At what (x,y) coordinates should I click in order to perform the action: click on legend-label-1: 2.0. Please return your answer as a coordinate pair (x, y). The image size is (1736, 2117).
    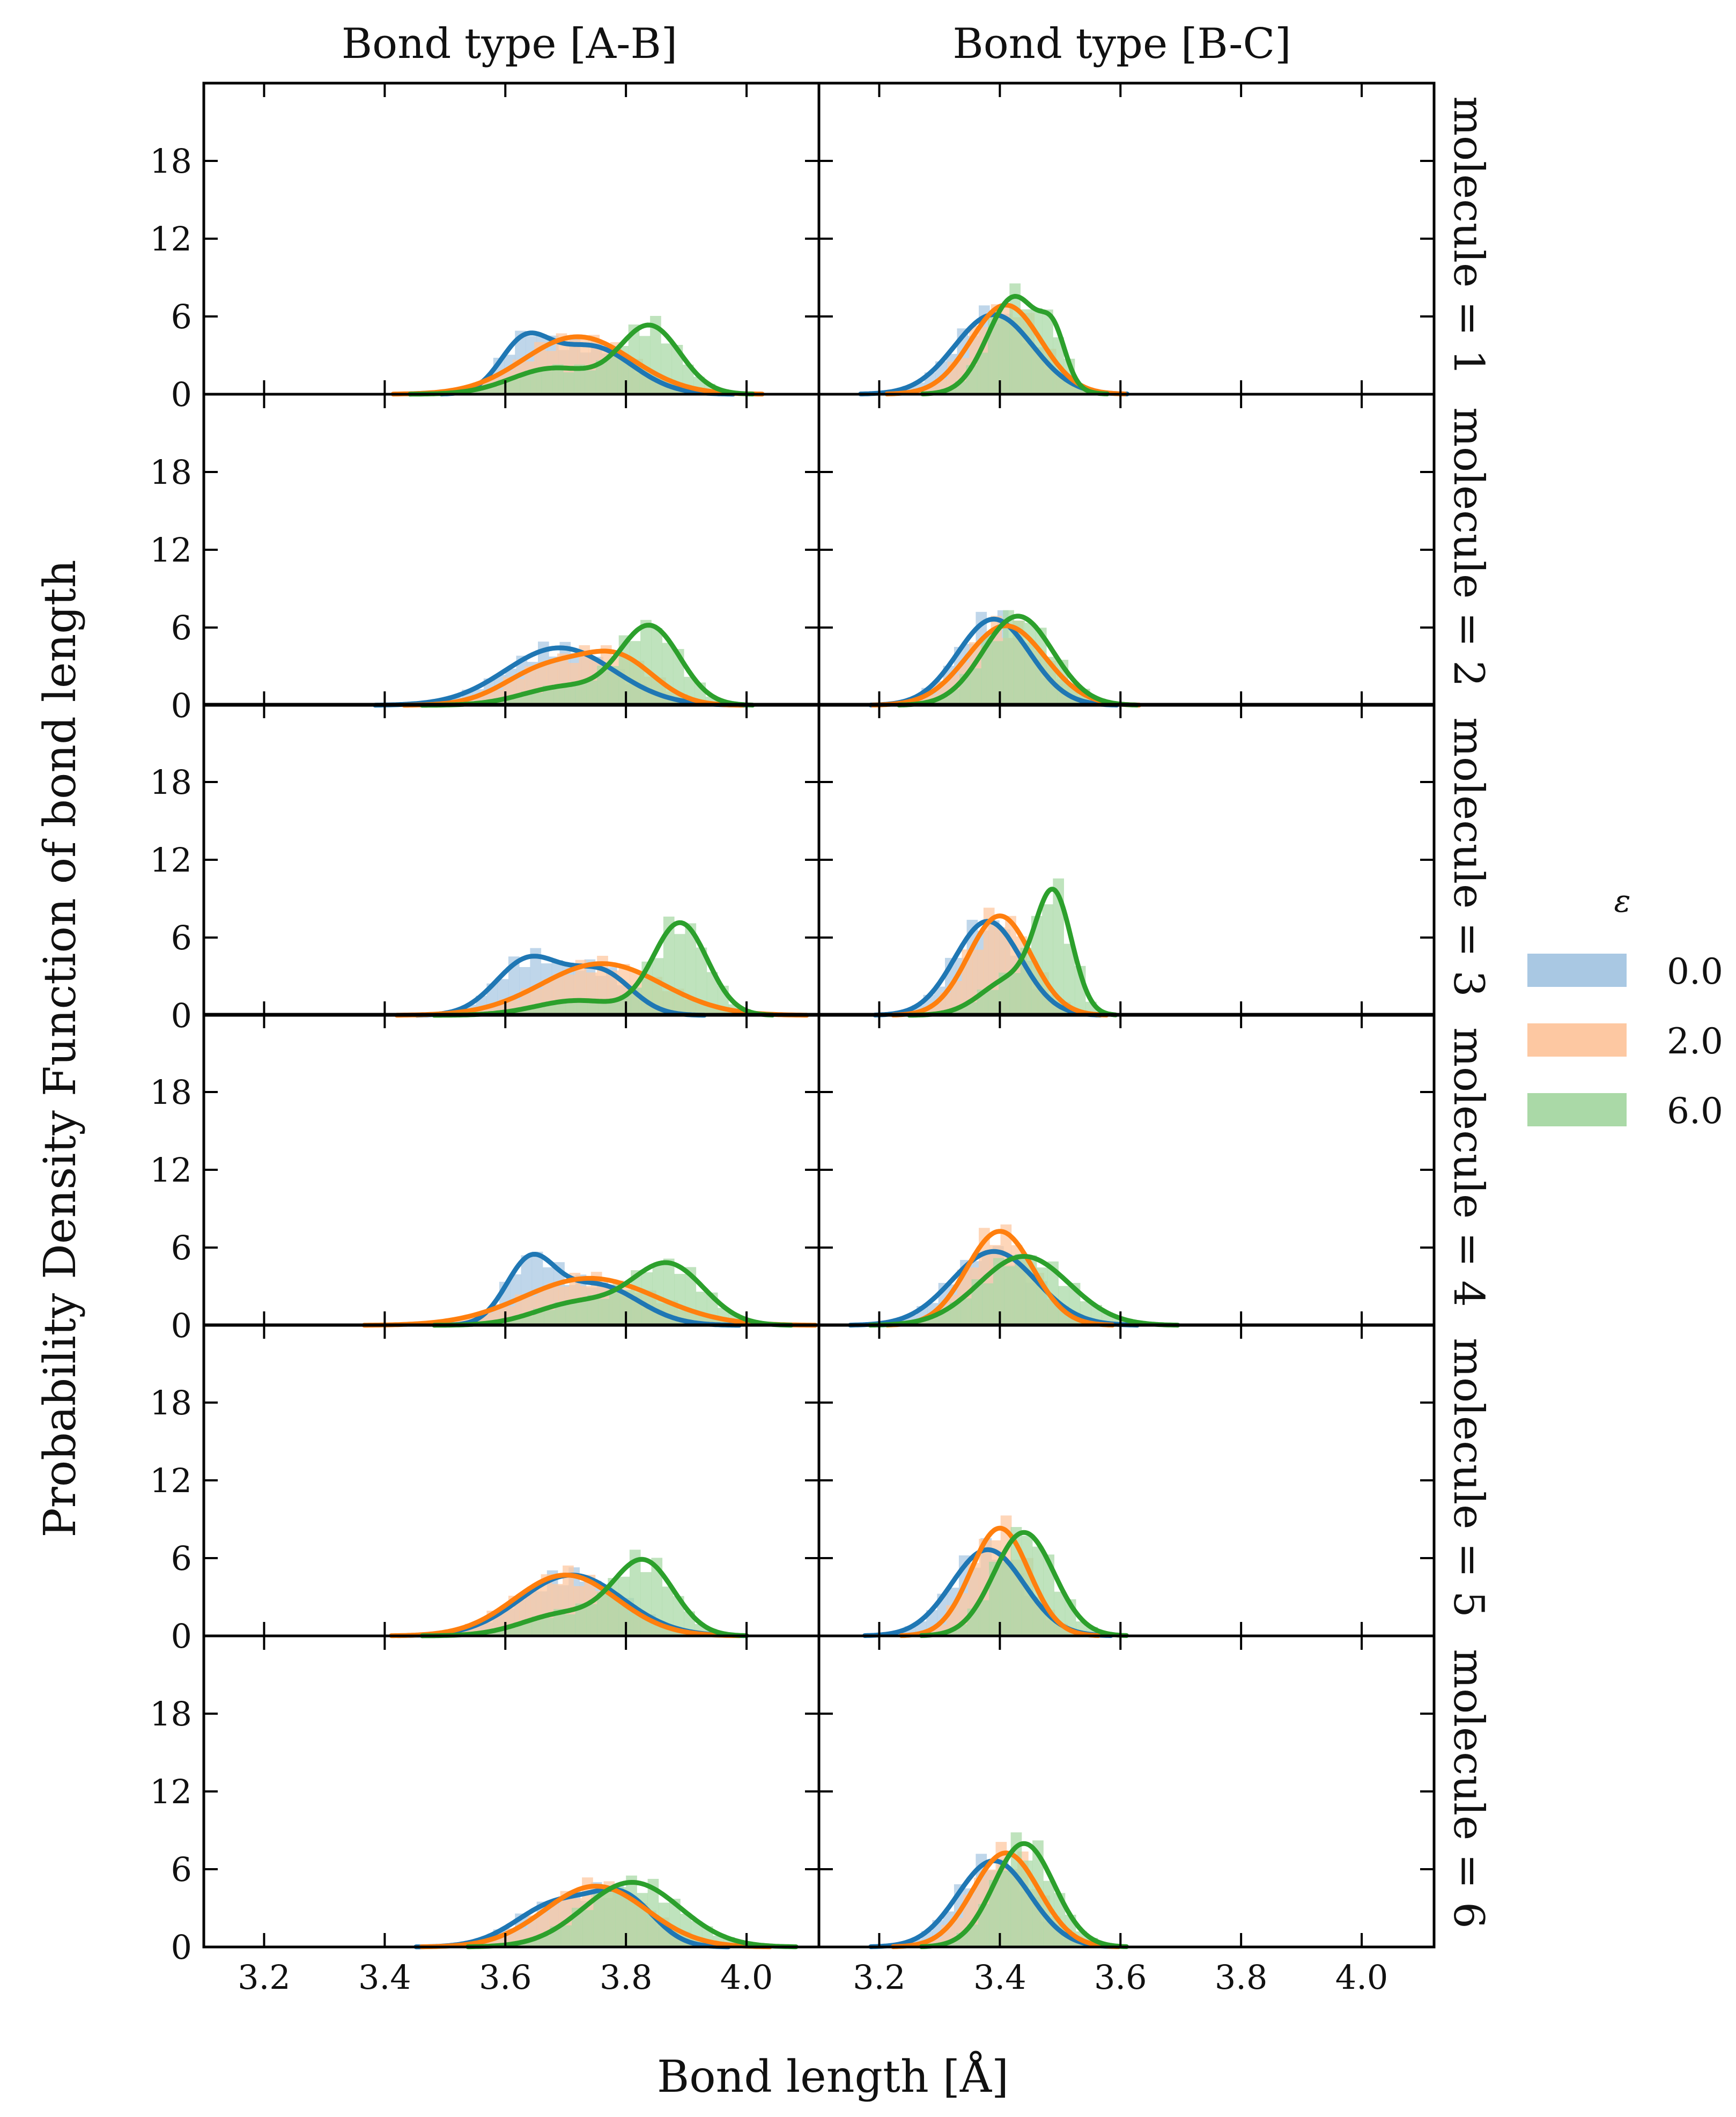
    Looking at the image, I should click on (1695, 1041).